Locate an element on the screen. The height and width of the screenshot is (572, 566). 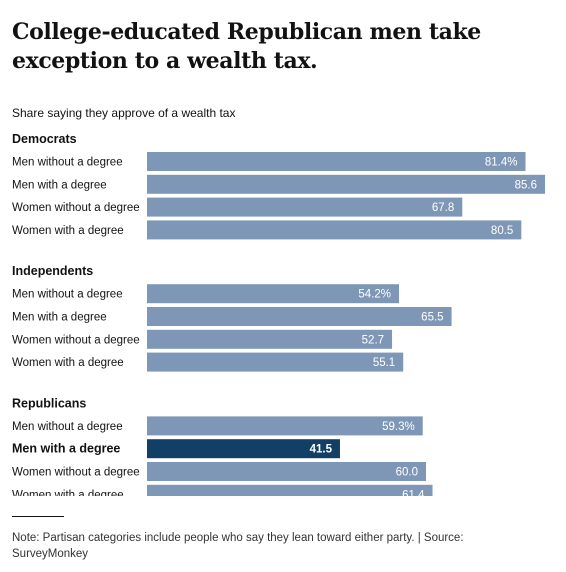
data-label: 85.6 is located at coordinates (526, 185).